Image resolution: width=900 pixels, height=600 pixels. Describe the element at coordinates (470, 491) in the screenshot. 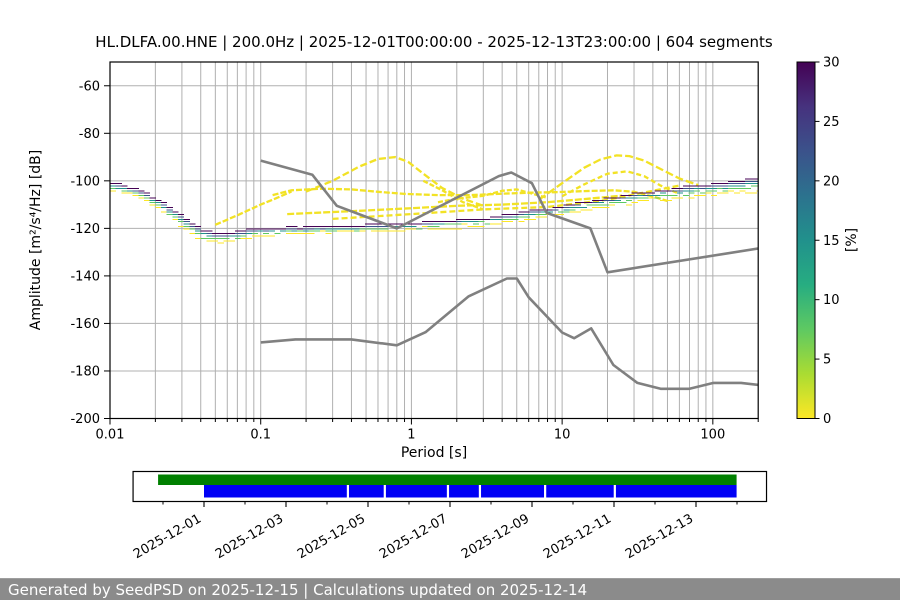

I see `coverage-bar-blue` at that location.